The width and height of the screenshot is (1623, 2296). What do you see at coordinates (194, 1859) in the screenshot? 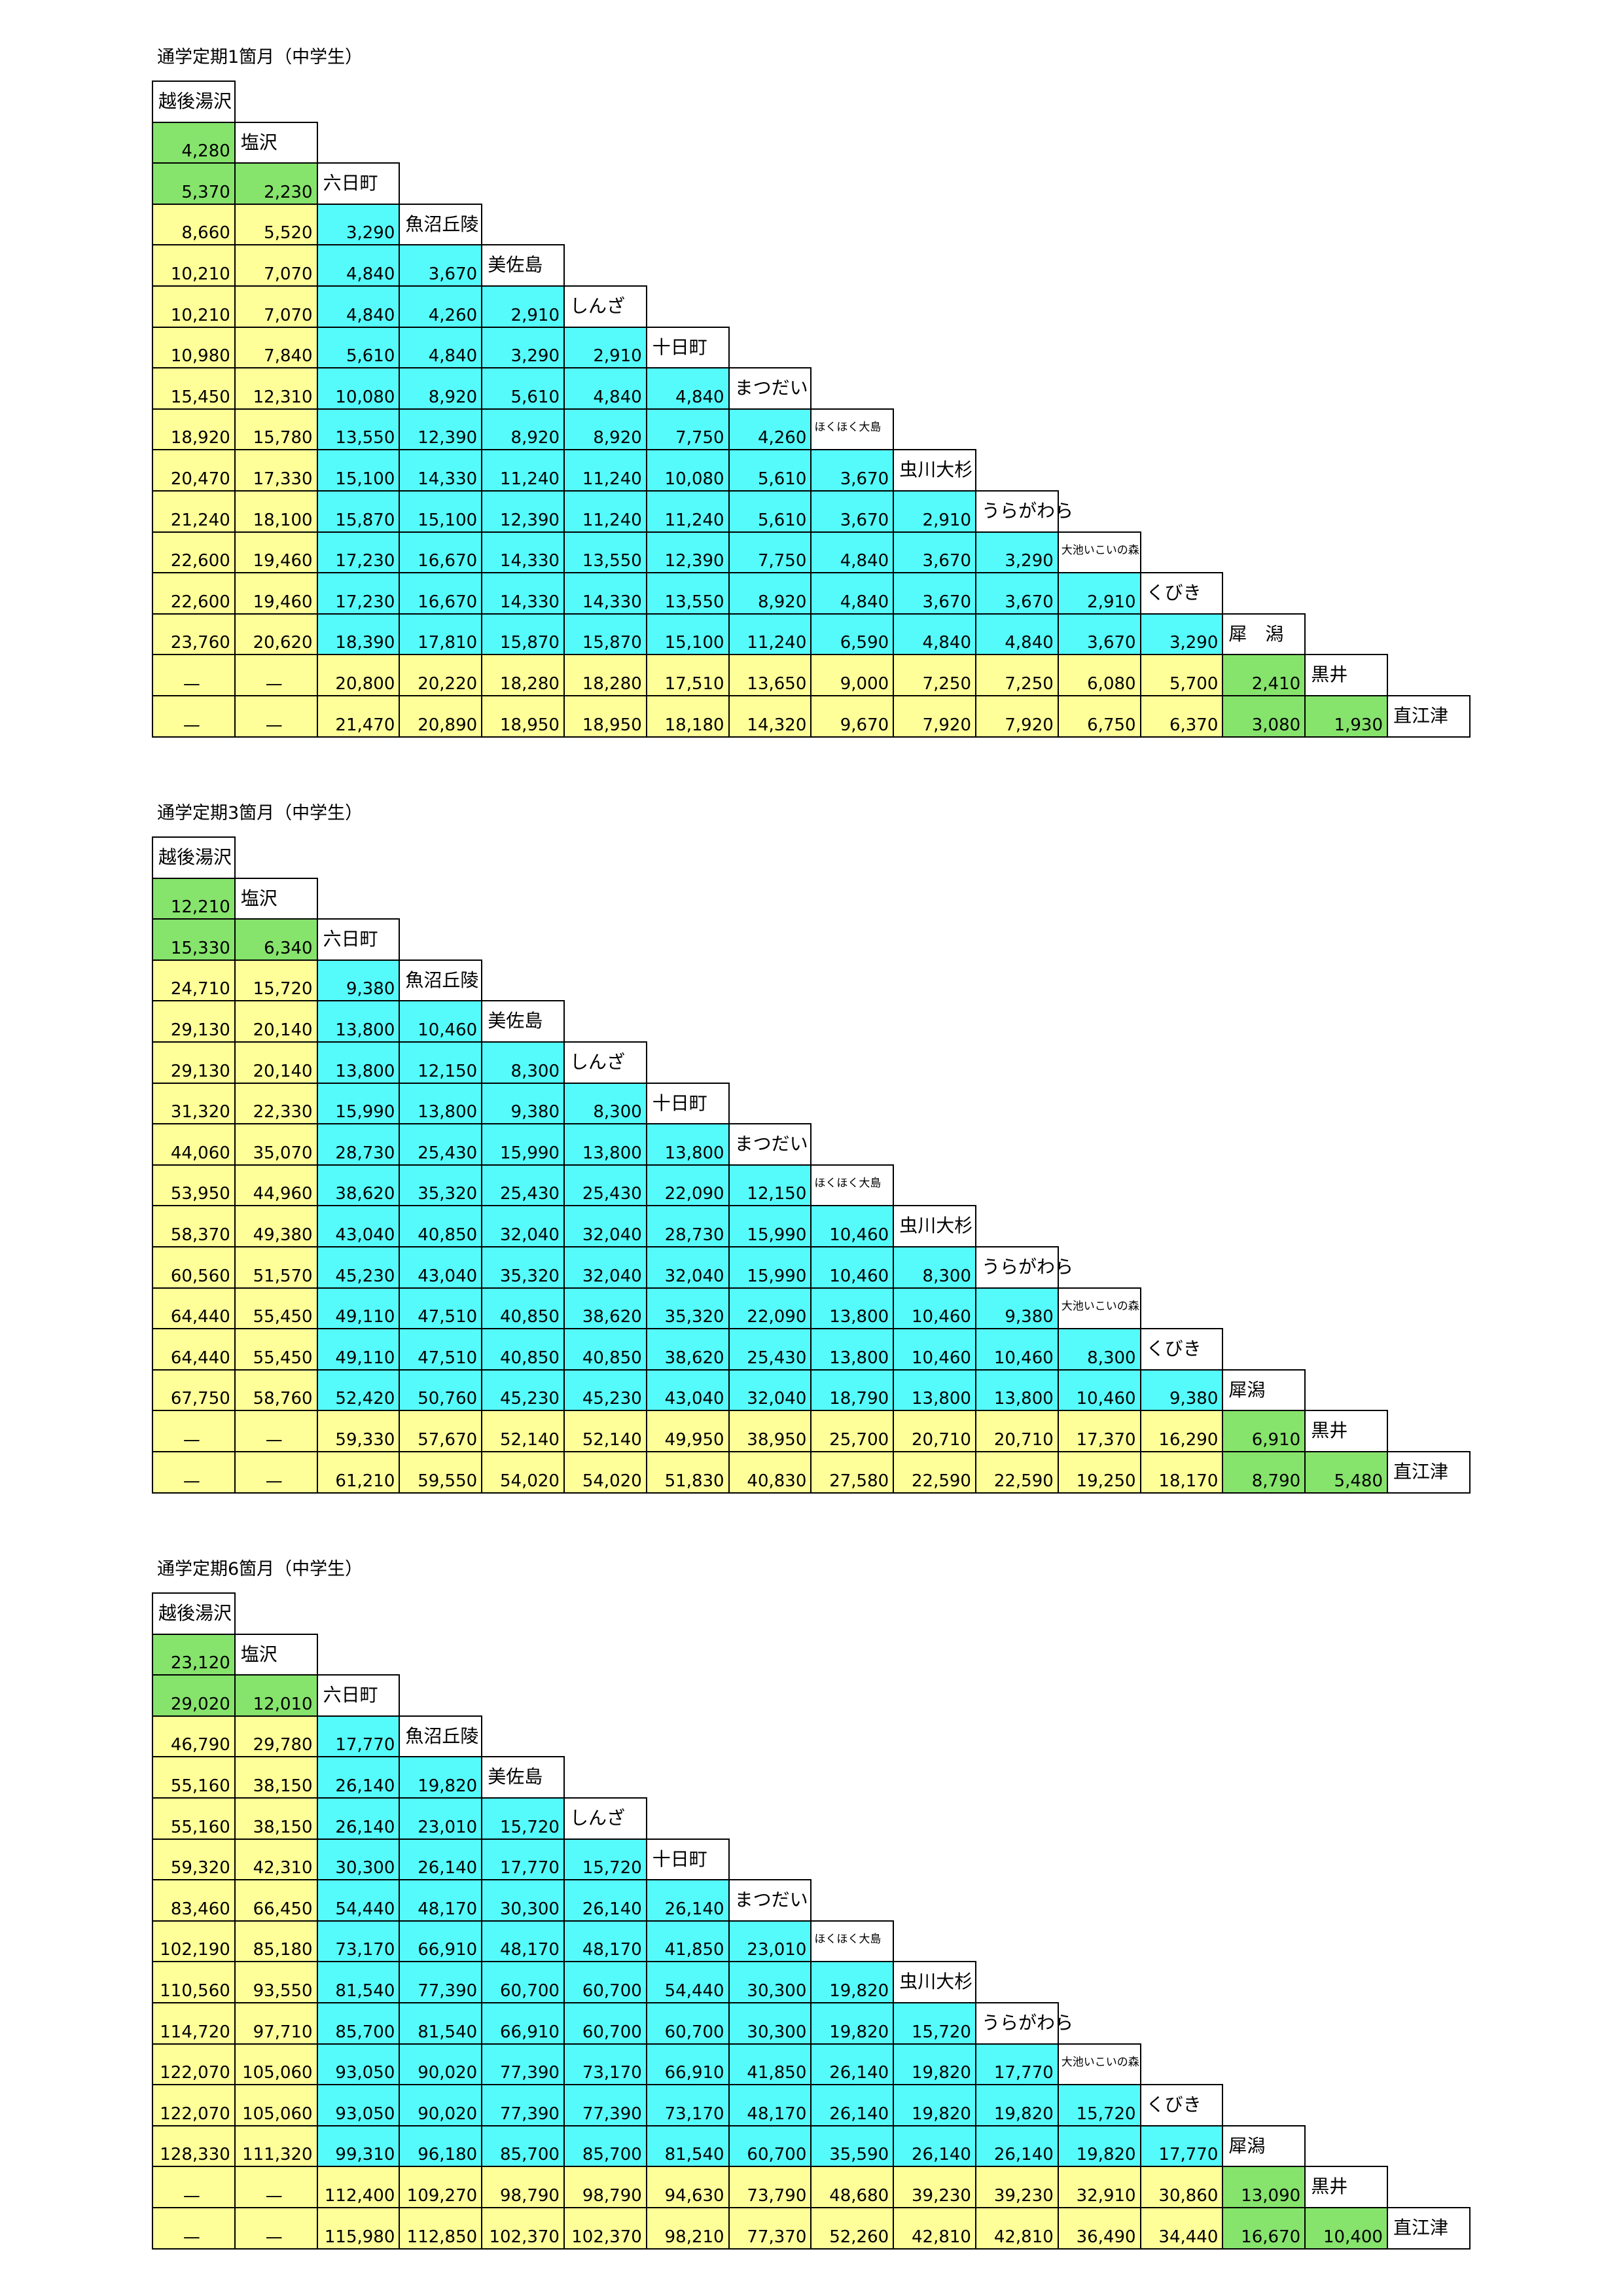
I see `fare-cell: 59,320` at bounding box center [194, 1859].